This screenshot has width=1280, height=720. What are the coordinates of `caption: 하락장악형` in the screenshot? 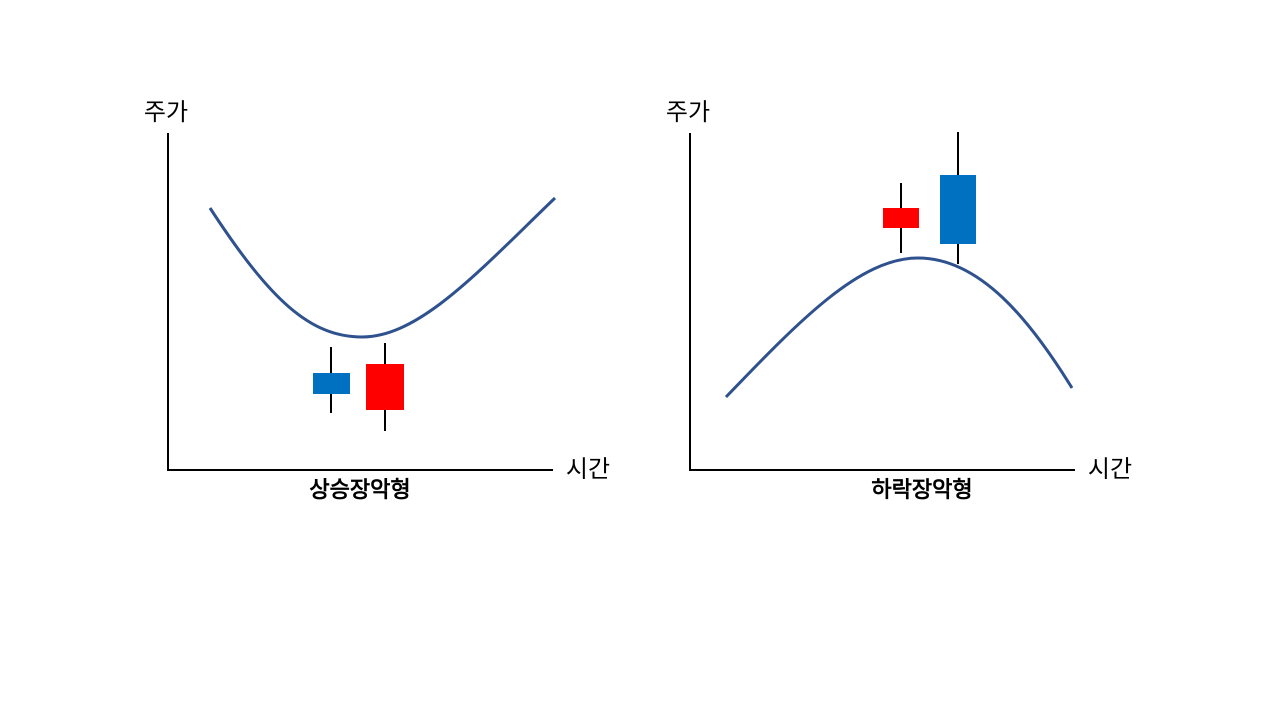 It's located at (921, 490).